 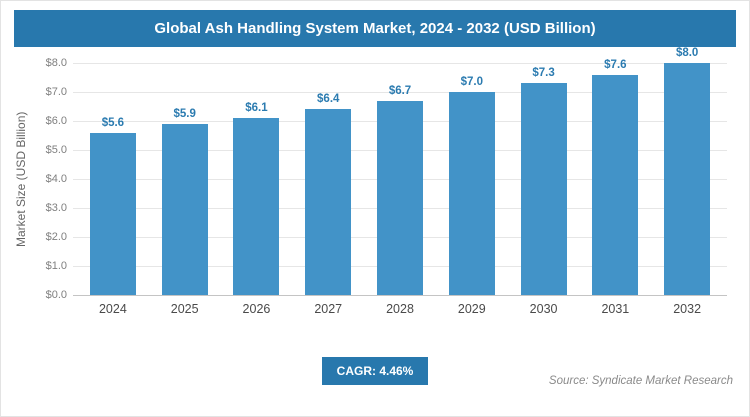 What do you see at coordinates (56, 208) in the screenshot?
I see `y-tick-label: $3.0` at bounding box center [56, 208].